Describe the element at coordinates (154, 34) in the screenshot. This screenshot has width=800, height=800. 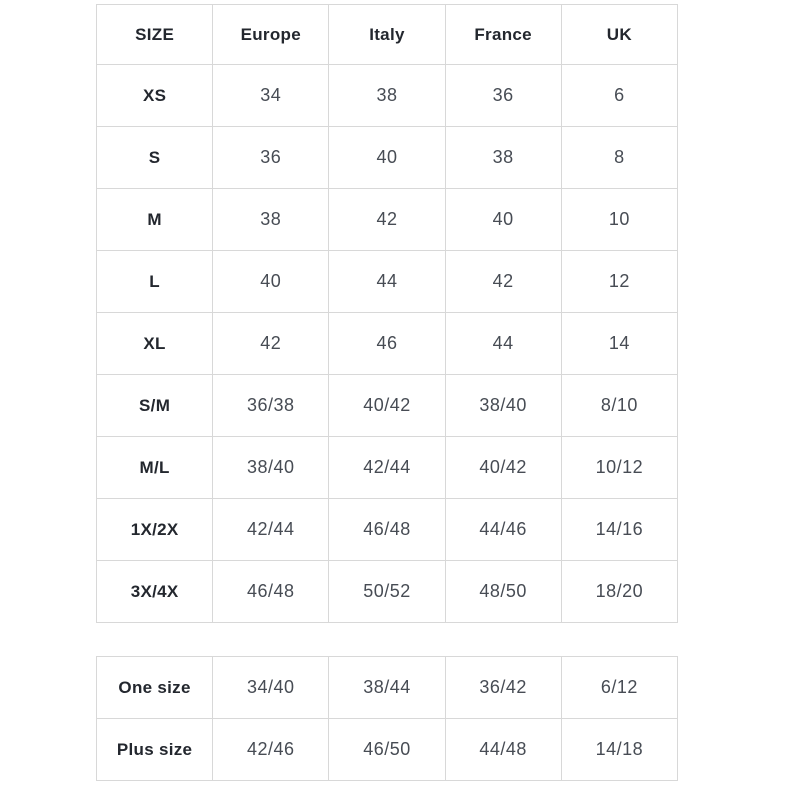
I see `column-header-size: SIZE` at that location.